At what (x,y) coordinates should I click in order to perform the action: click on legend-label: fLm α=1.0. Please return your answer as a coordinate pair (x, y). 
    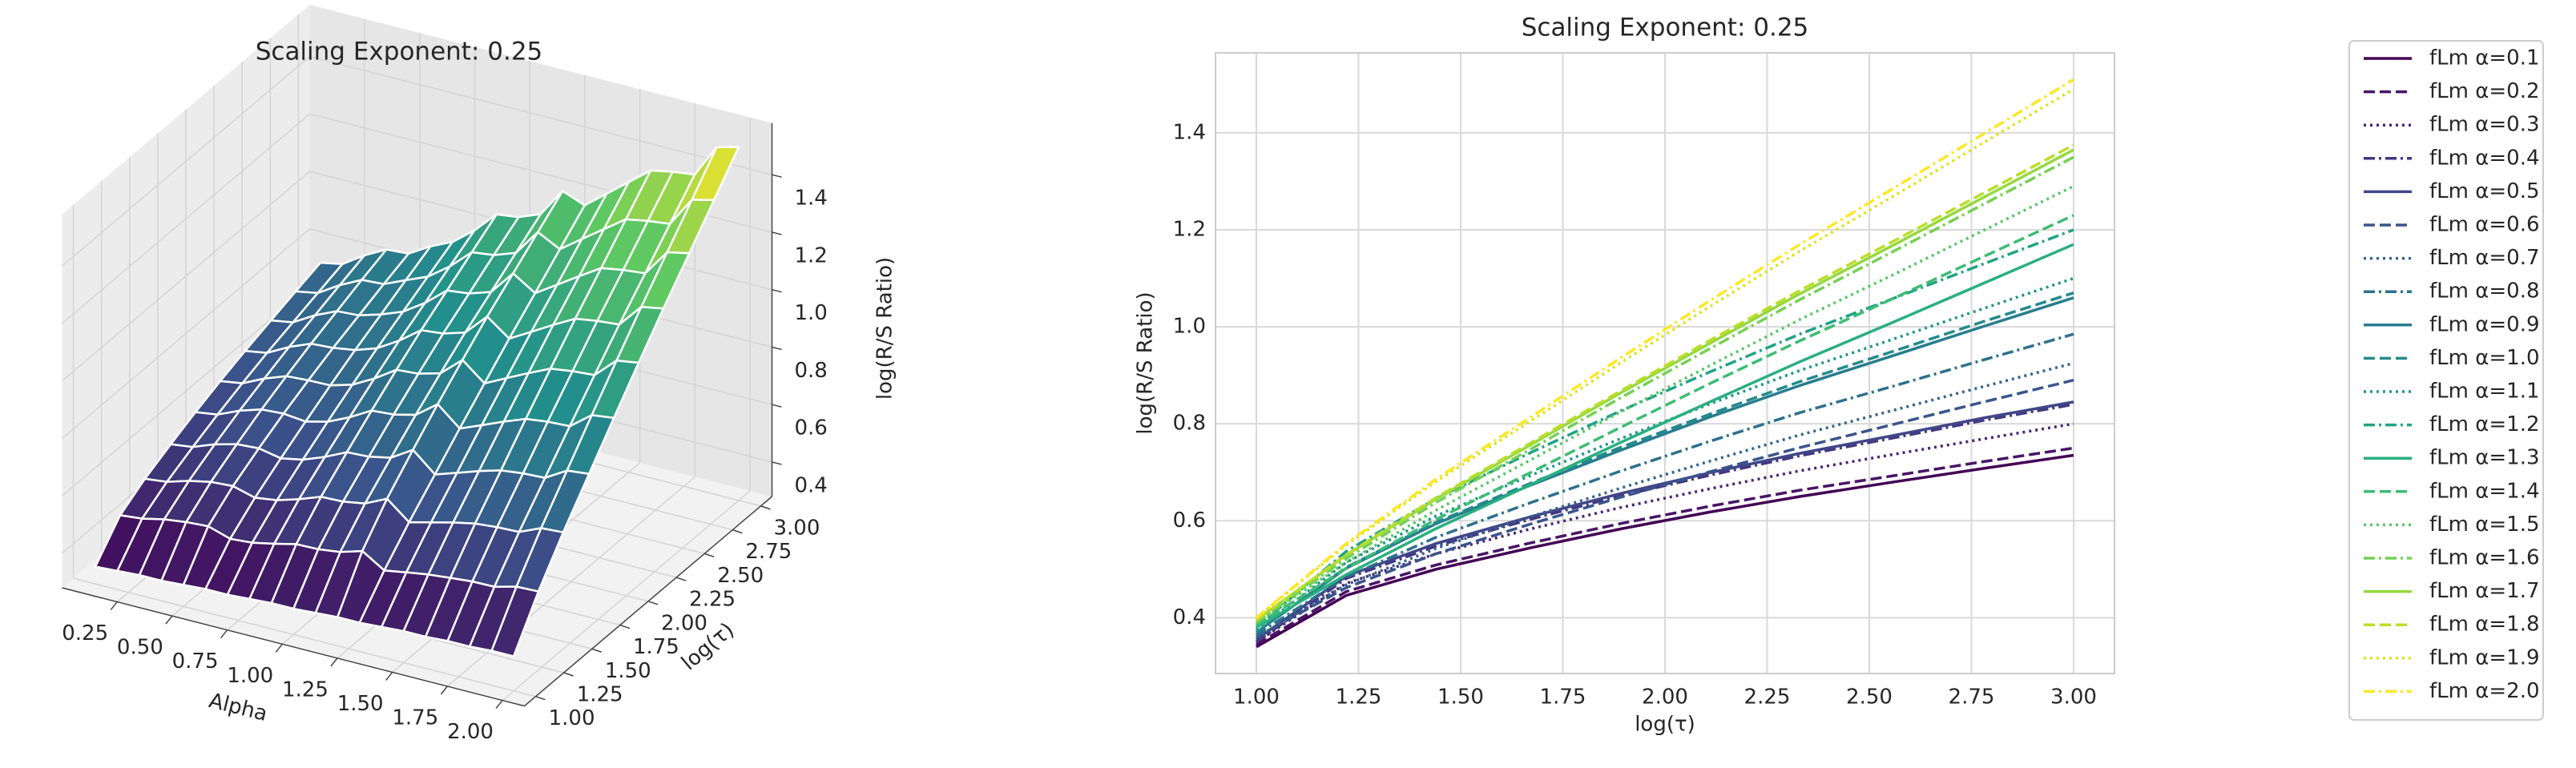
    Looking at the image, I should click on (2484, 358).